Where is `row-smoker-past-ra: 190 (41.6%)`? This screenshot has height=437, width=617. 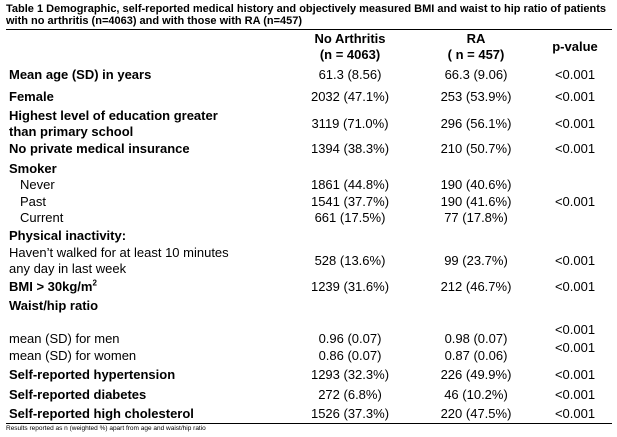
row-smoker-past-ra: 190 (41.6%) is located at coordinates (476, 201).